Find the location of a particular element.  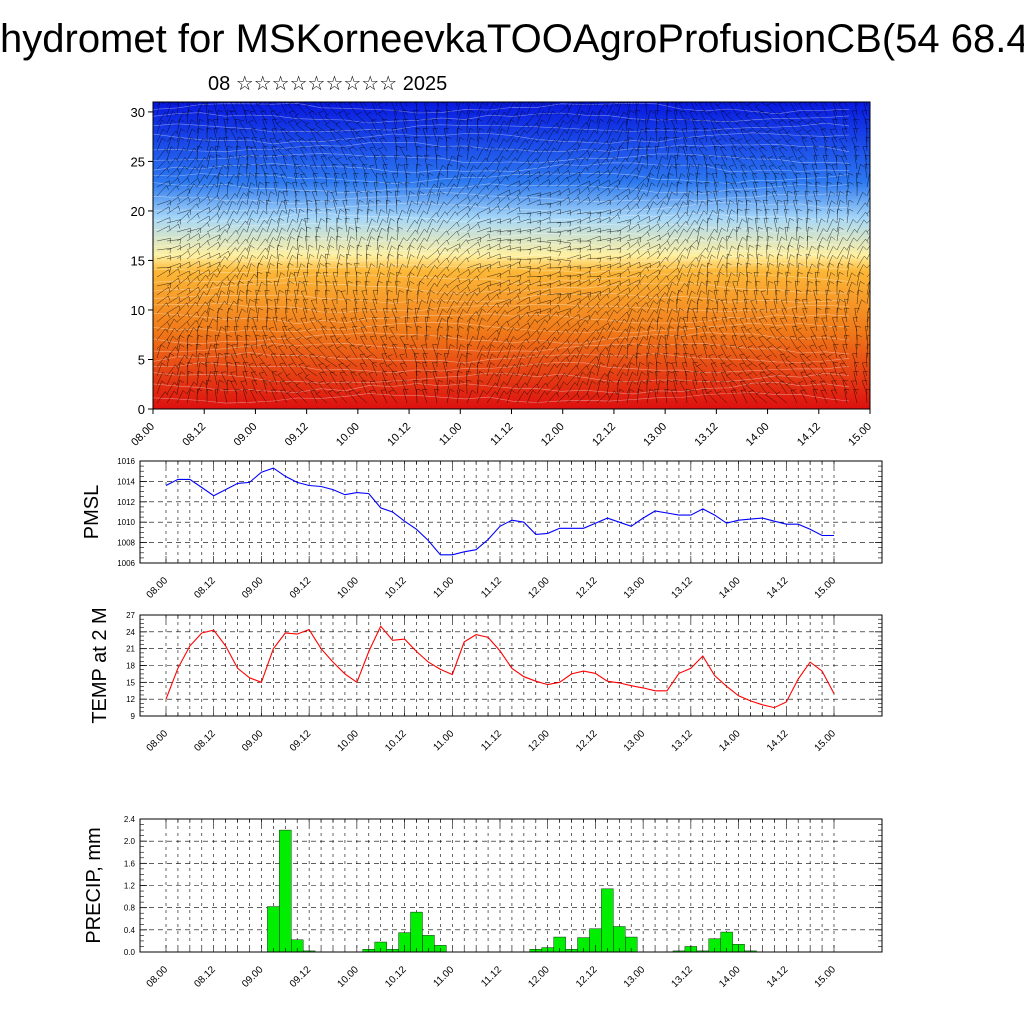

x-tick-label: 11.00 is located at coordinates (443, 587).